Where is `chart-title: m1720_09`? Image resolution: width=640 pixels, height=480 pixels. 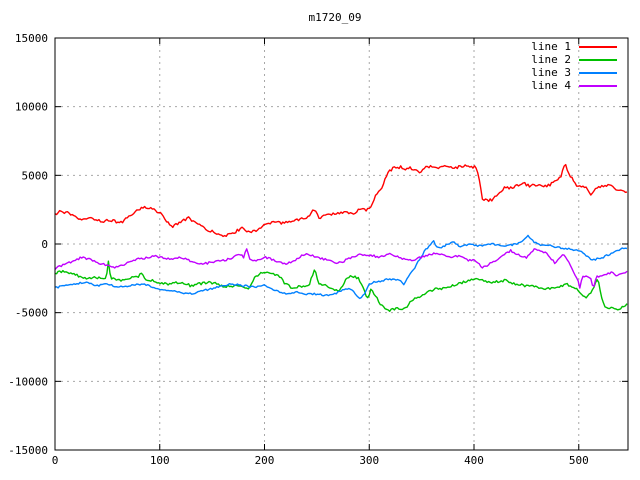
chart-title: m1720_09 is located at coordinates (335, 17).